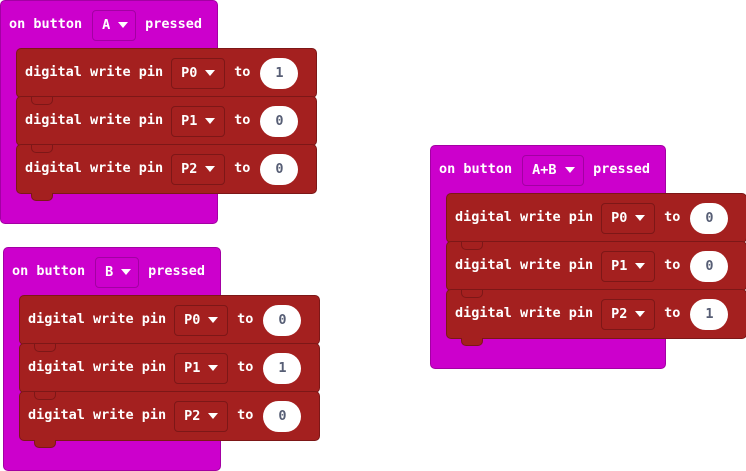 This screenshot has height=471, width=746. Describe the element at coordinates (114, 25) in the screenshot. I see `button-dropdown: A` at that location.